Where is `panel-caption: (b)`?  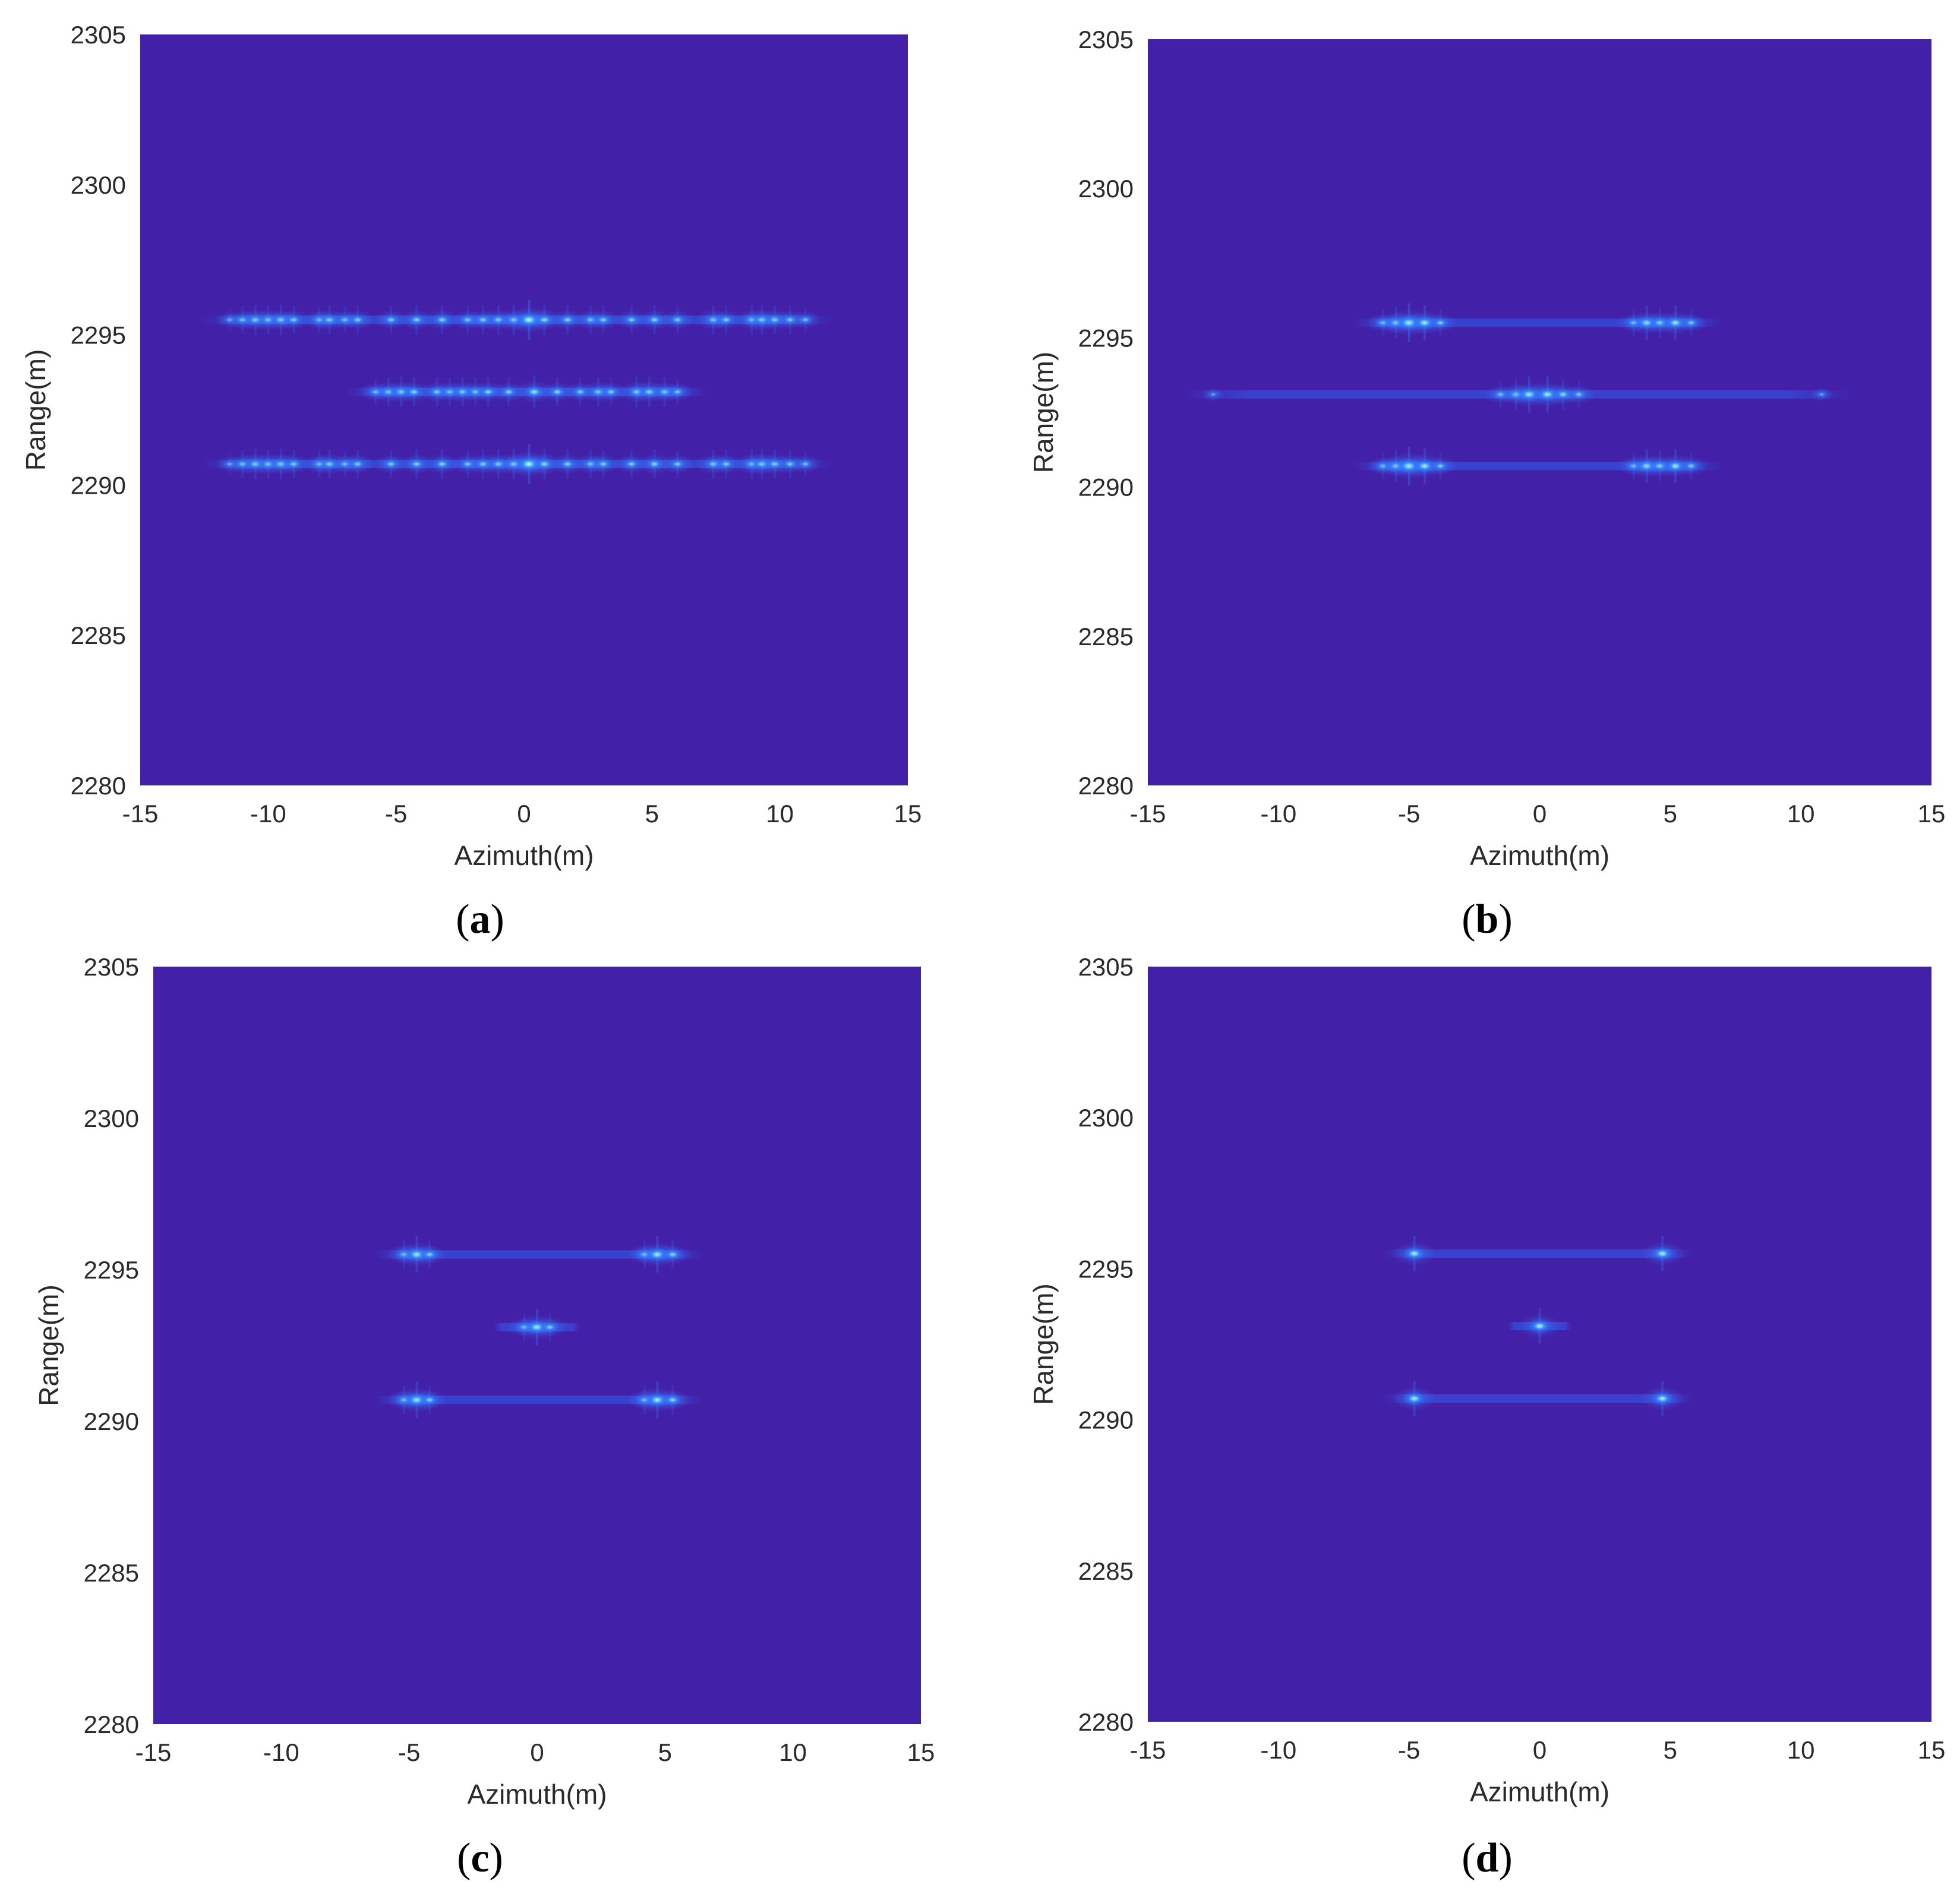 panel-caption: (b) is located at coordinates (1487, 919).